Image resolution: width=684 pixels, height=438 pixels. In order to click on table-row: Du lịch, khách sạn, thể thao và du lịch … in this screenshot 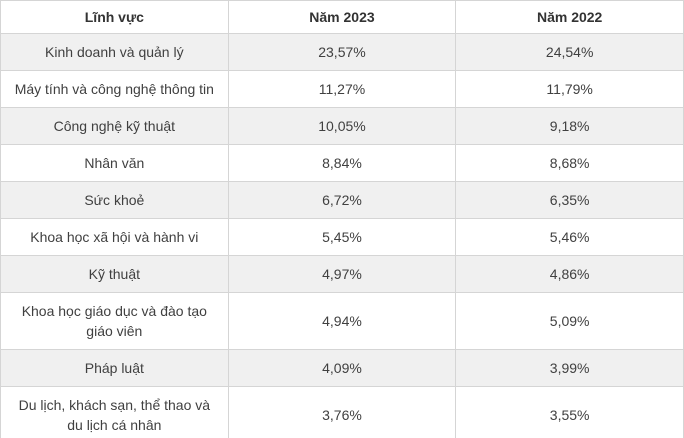, I will do `click(342, 412)`.